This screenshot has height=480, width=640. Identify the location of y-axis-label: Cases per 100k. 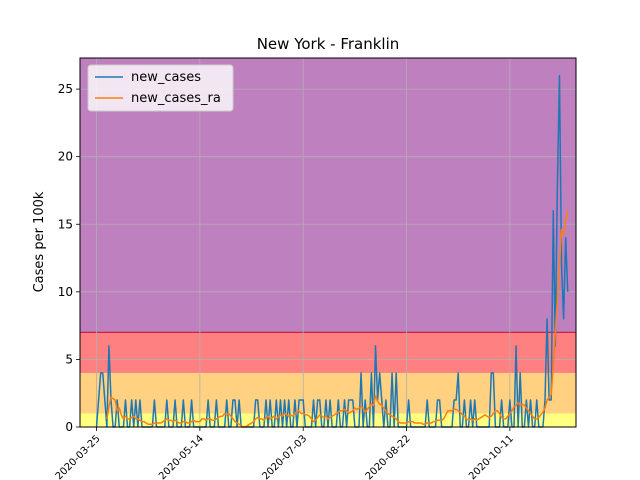
(39, 241).